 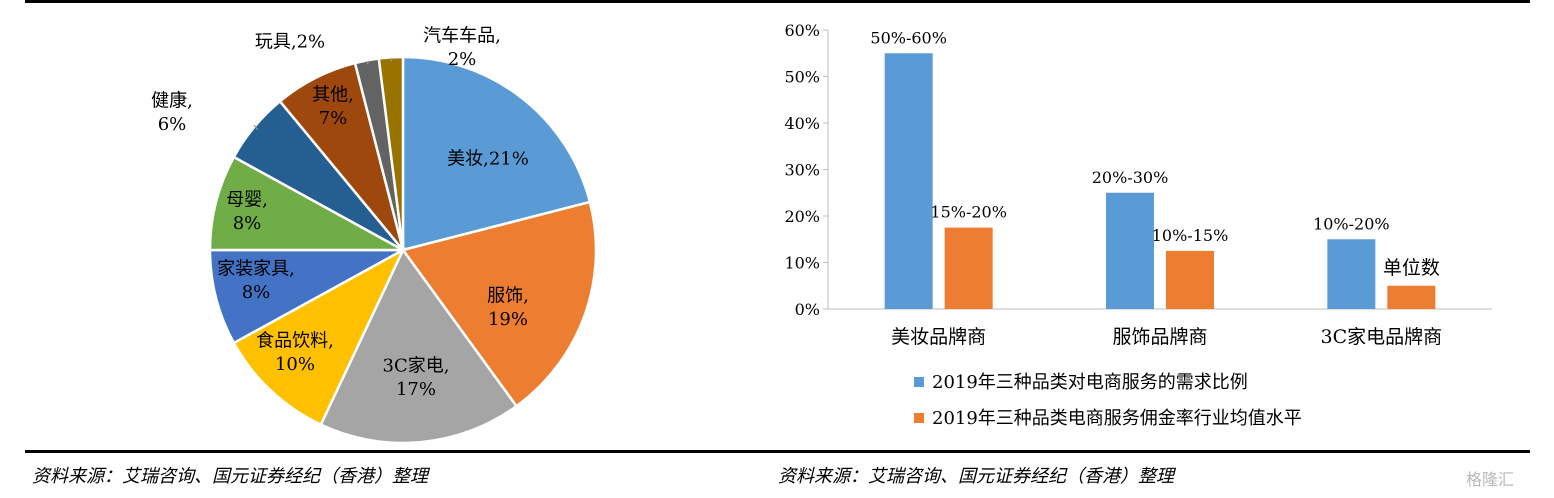 What do you see at coordinates (416, 378) in the screenshot?
I see `pie-slice-label: 3C家电, 17%` at bounding box center [416, 378].